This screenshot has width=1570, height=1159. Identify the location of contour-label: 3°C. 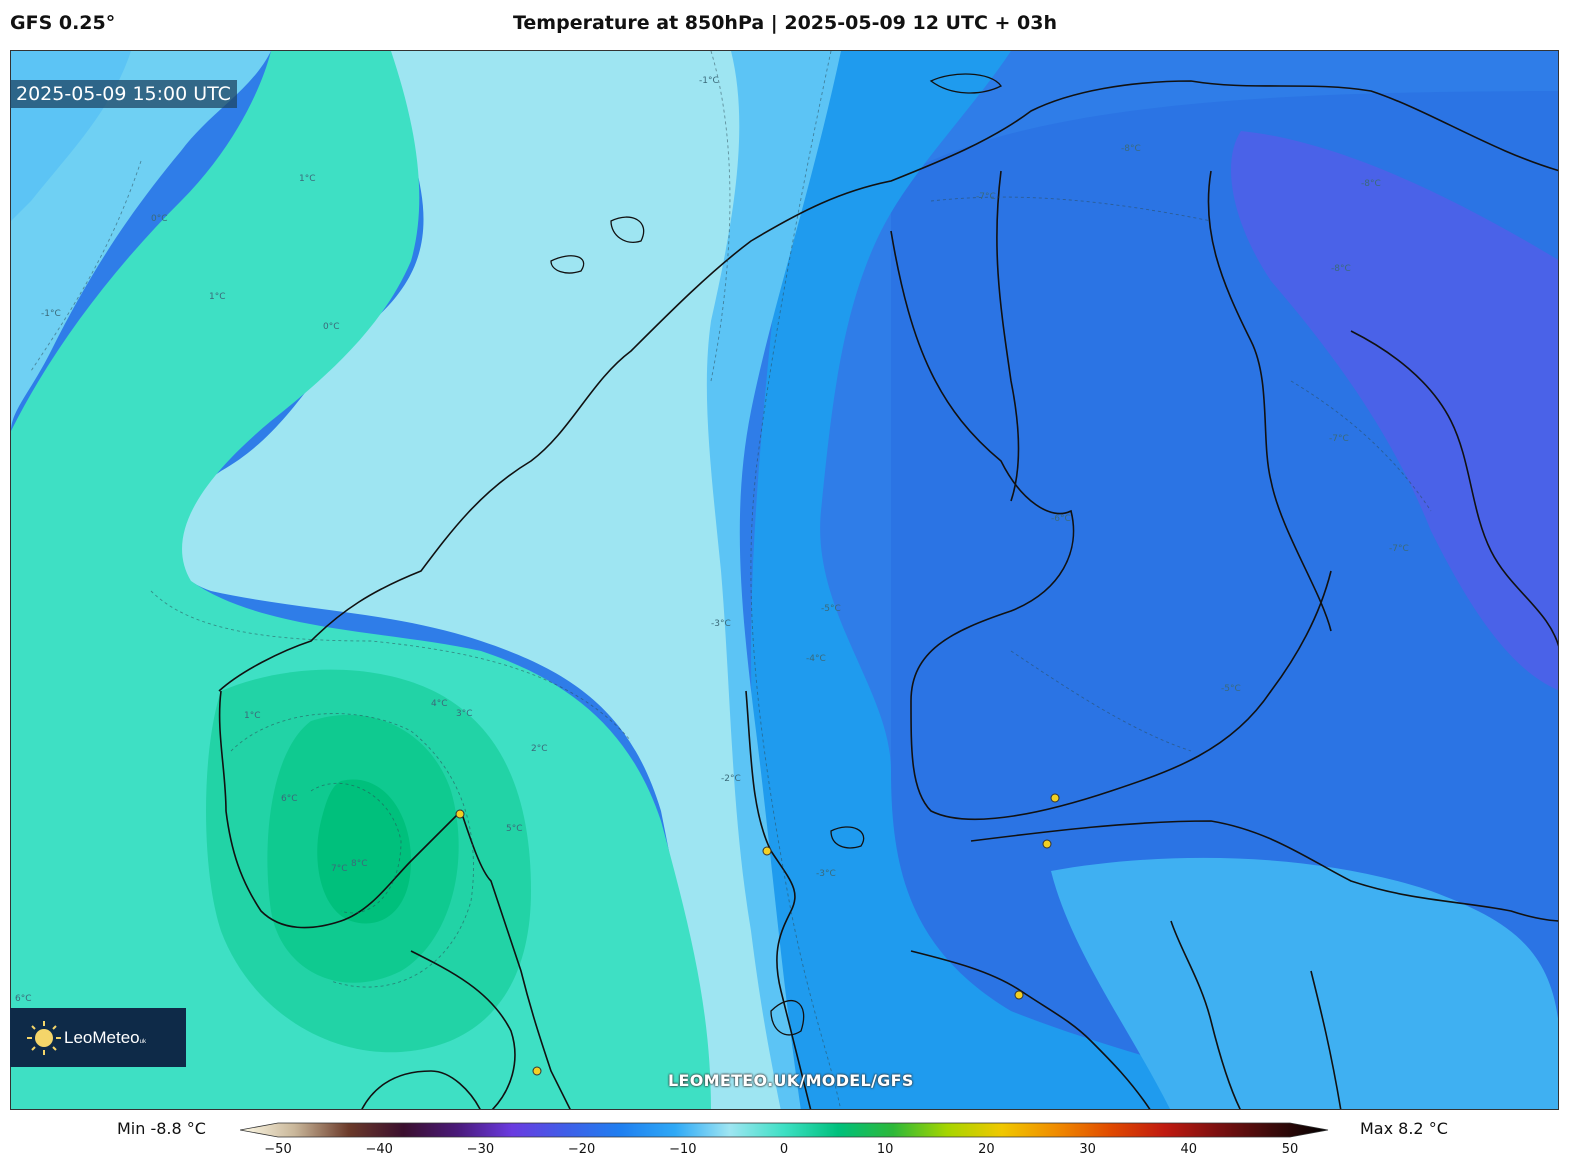
(464, 714).